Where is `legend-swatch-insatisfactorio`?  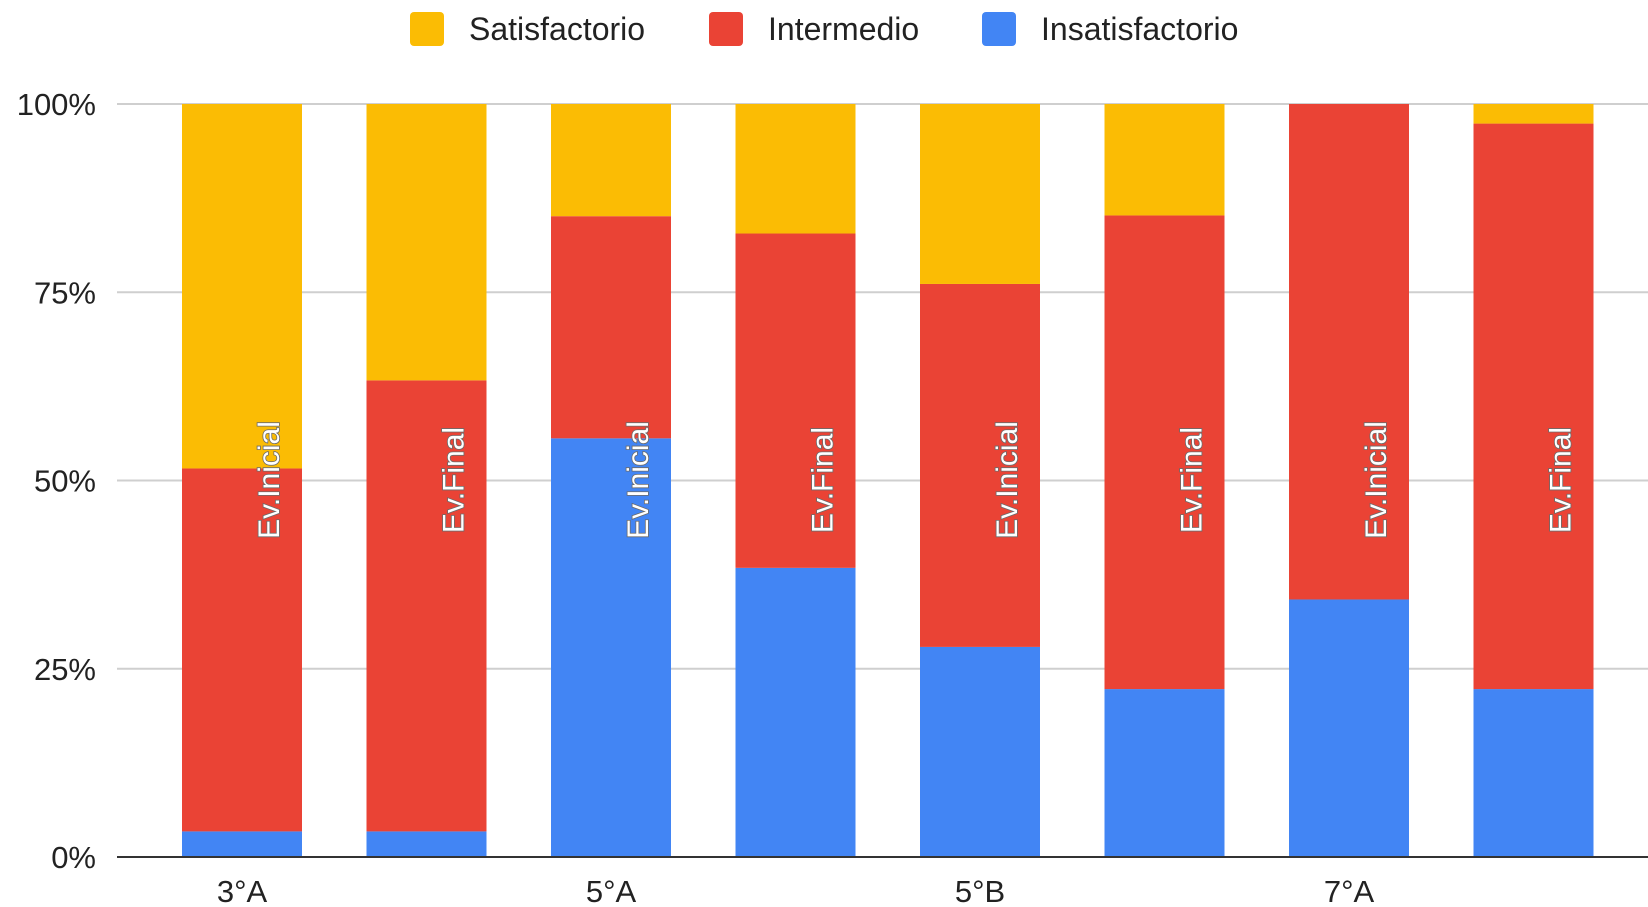
legend-swatch-insatisfactorio is located at coordinates (999, 29).